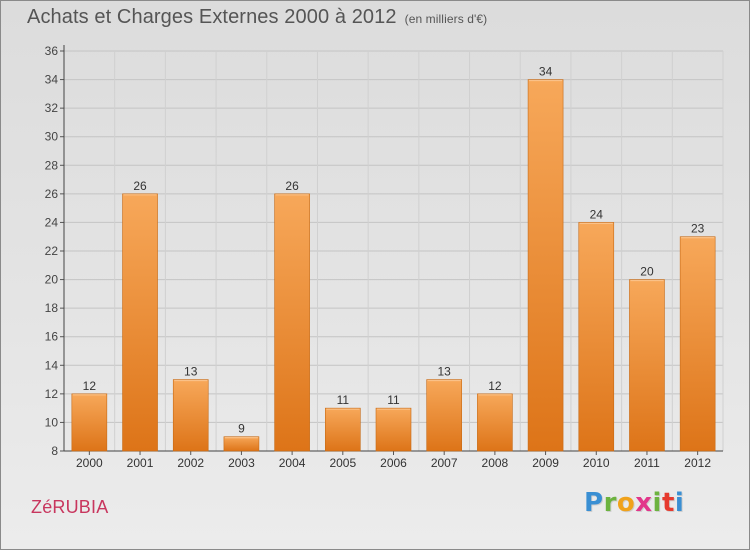 The width and height of the screenshot is (750, 550). I want to click on x-tick-label: 2007, so click(444, 463).